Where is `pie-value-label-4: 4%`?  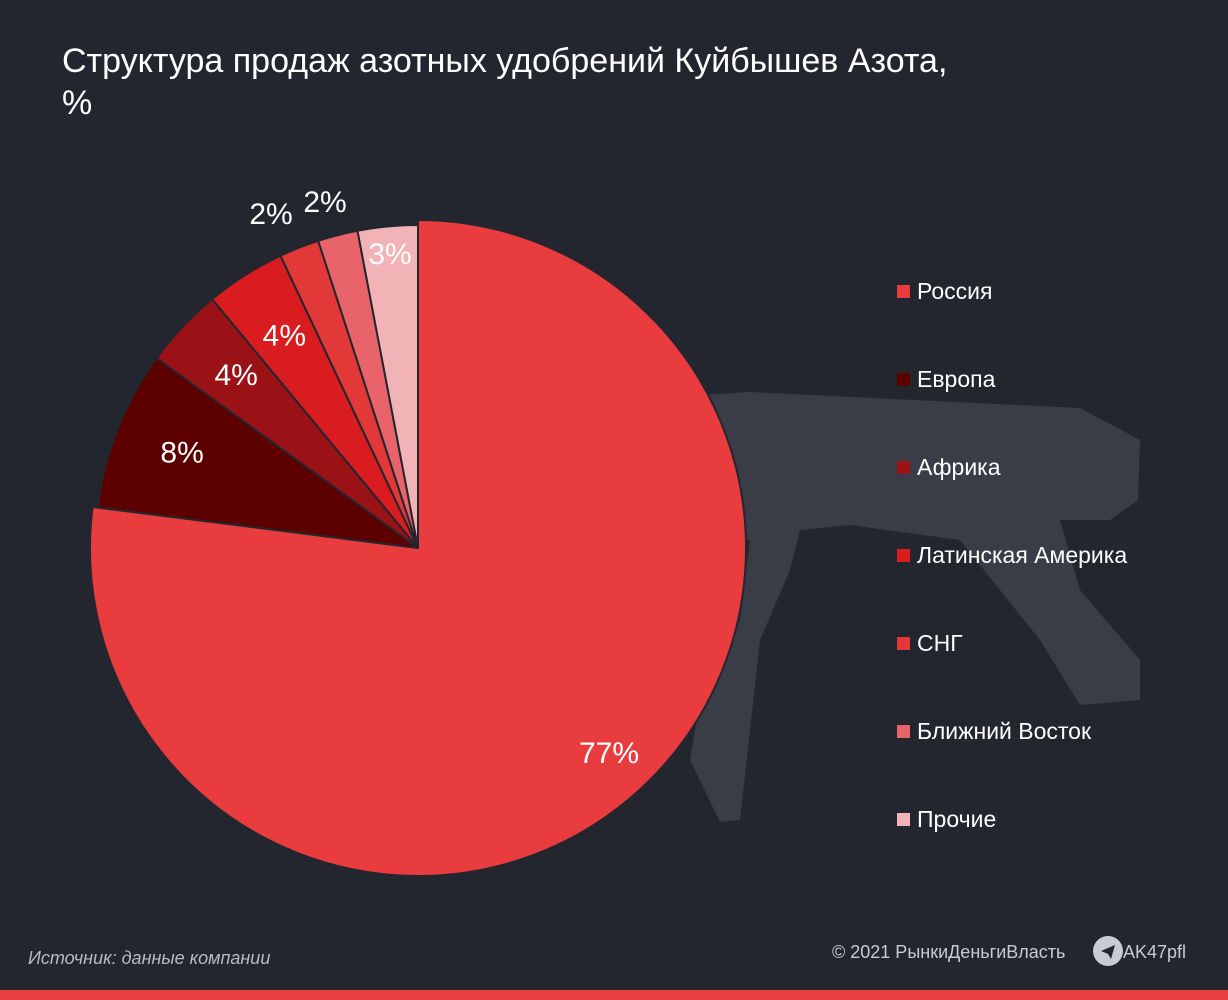
pie-value-label-4: 4% is located at coordinates (284, 335).